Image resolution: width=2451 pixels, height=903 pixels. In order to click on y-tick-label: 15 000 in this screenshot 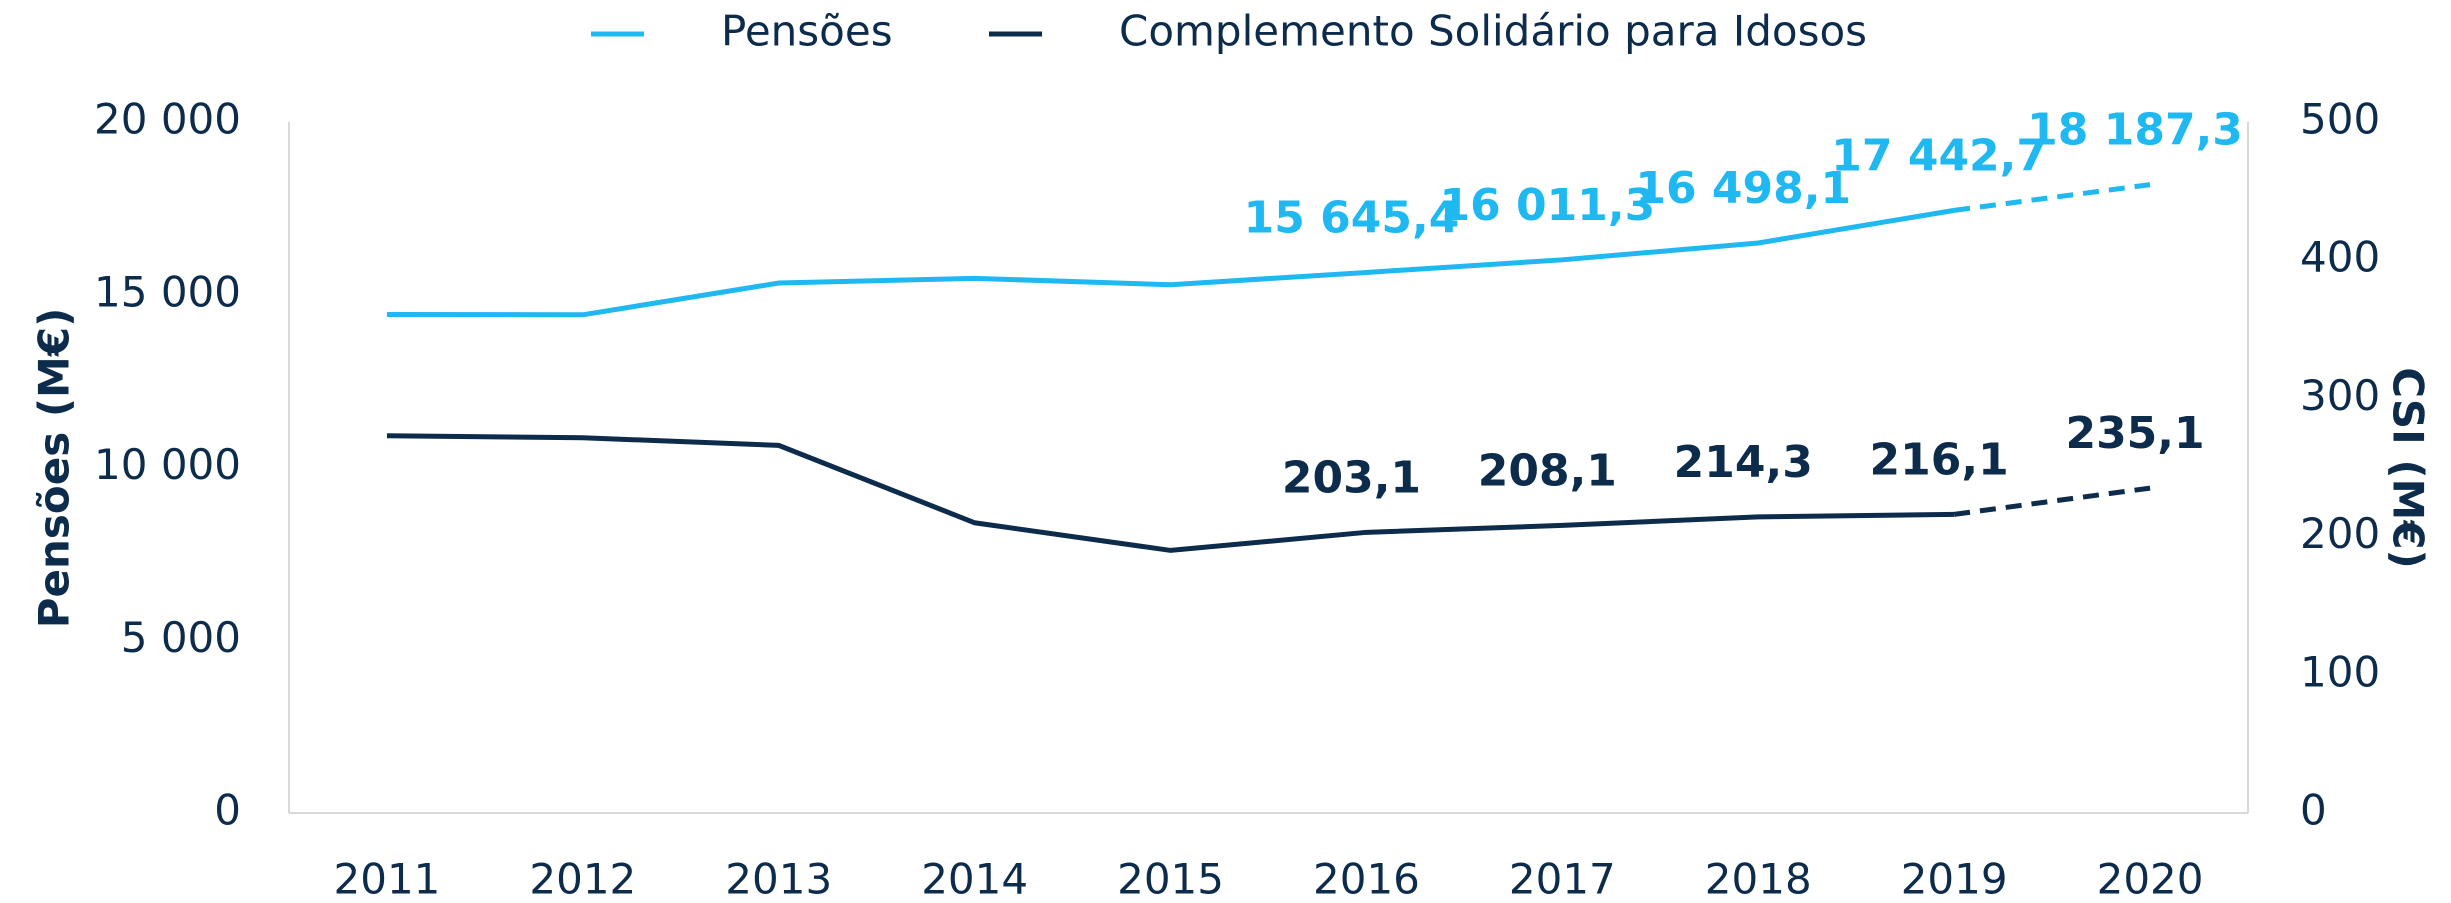, I will do `click(167, 291)`.